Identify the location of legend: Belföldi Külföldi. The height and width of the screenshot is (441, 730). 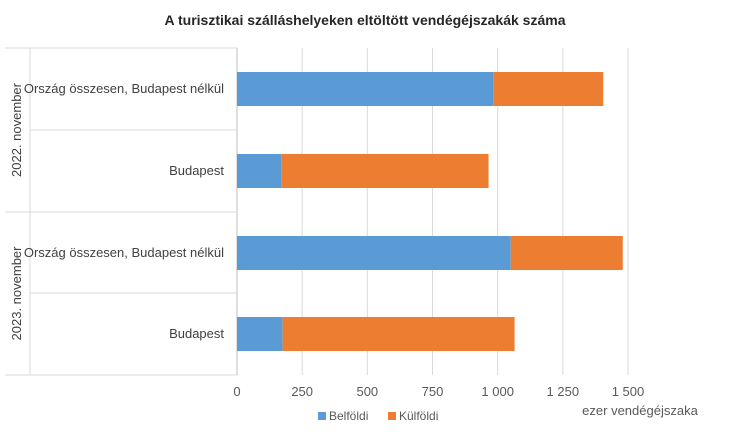
(378, 416).